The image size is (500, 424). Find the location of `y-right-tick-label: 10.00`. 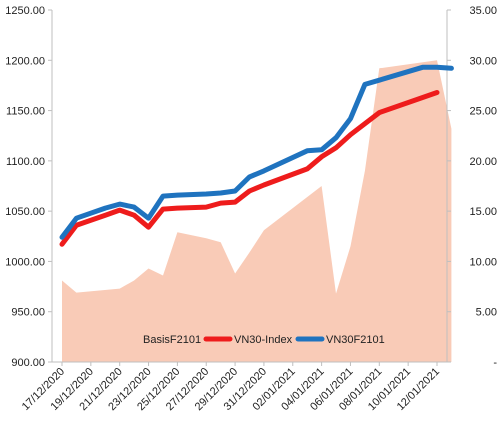

y-right-tick-label: 10.00 is located at coordinates (483, 262).